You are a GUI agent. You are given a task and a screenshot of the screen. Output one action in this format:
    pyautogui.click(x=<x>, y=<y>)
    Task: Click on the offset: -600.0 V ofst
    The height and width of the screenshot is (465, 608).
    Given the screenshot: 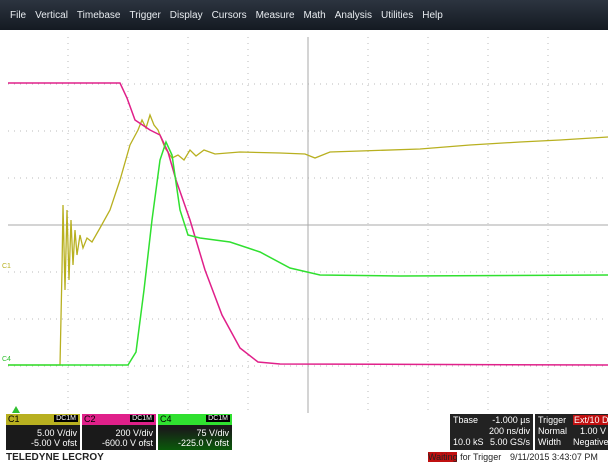 What is the action you would take?
    pyautogui.click(x=127, y=443)
    